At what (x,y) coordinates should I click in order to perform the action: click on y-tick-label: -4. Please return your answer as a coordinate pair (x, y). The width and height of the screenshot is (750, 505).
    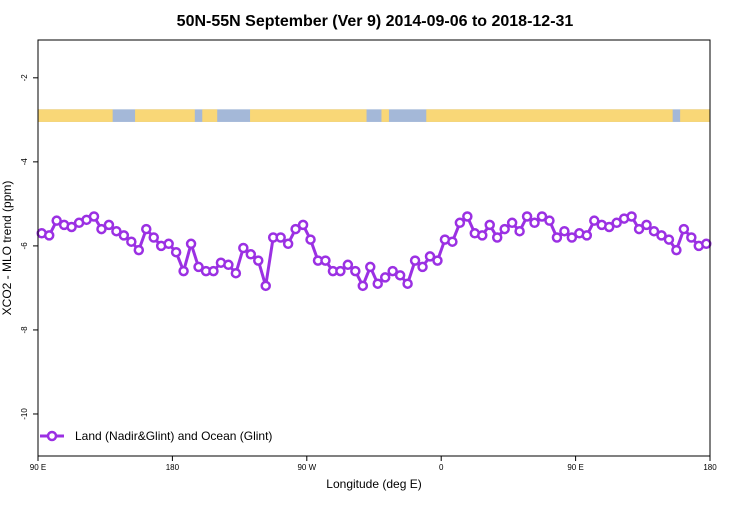
    Looking at the image, I should click on (24, 162).